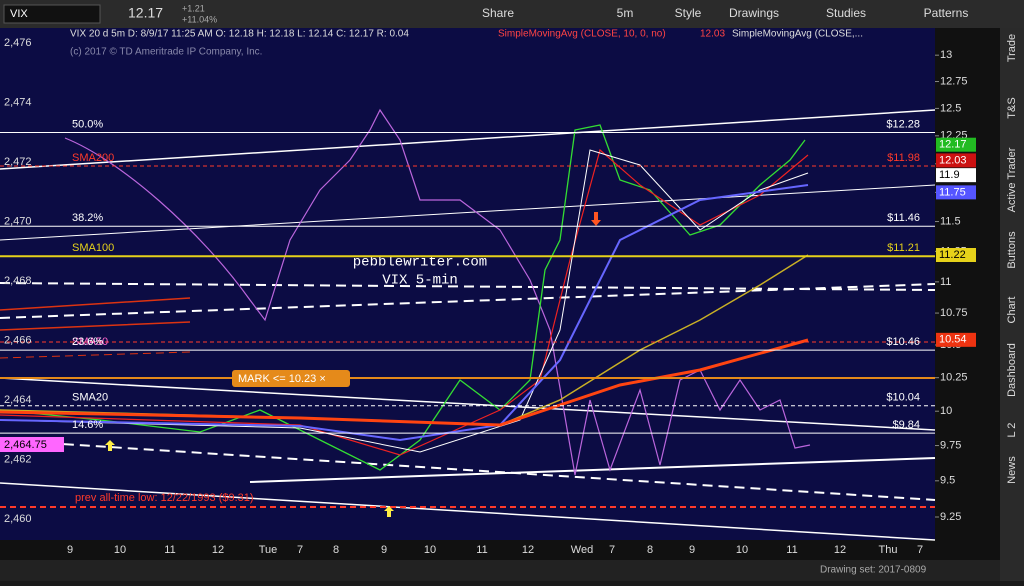 The width and height of the screenshot is (1024, 586). What do you see at coordinates (18, 162) in the screenshot?
I see `left-tick-label: 2,472` at bounding box center [18, 162].